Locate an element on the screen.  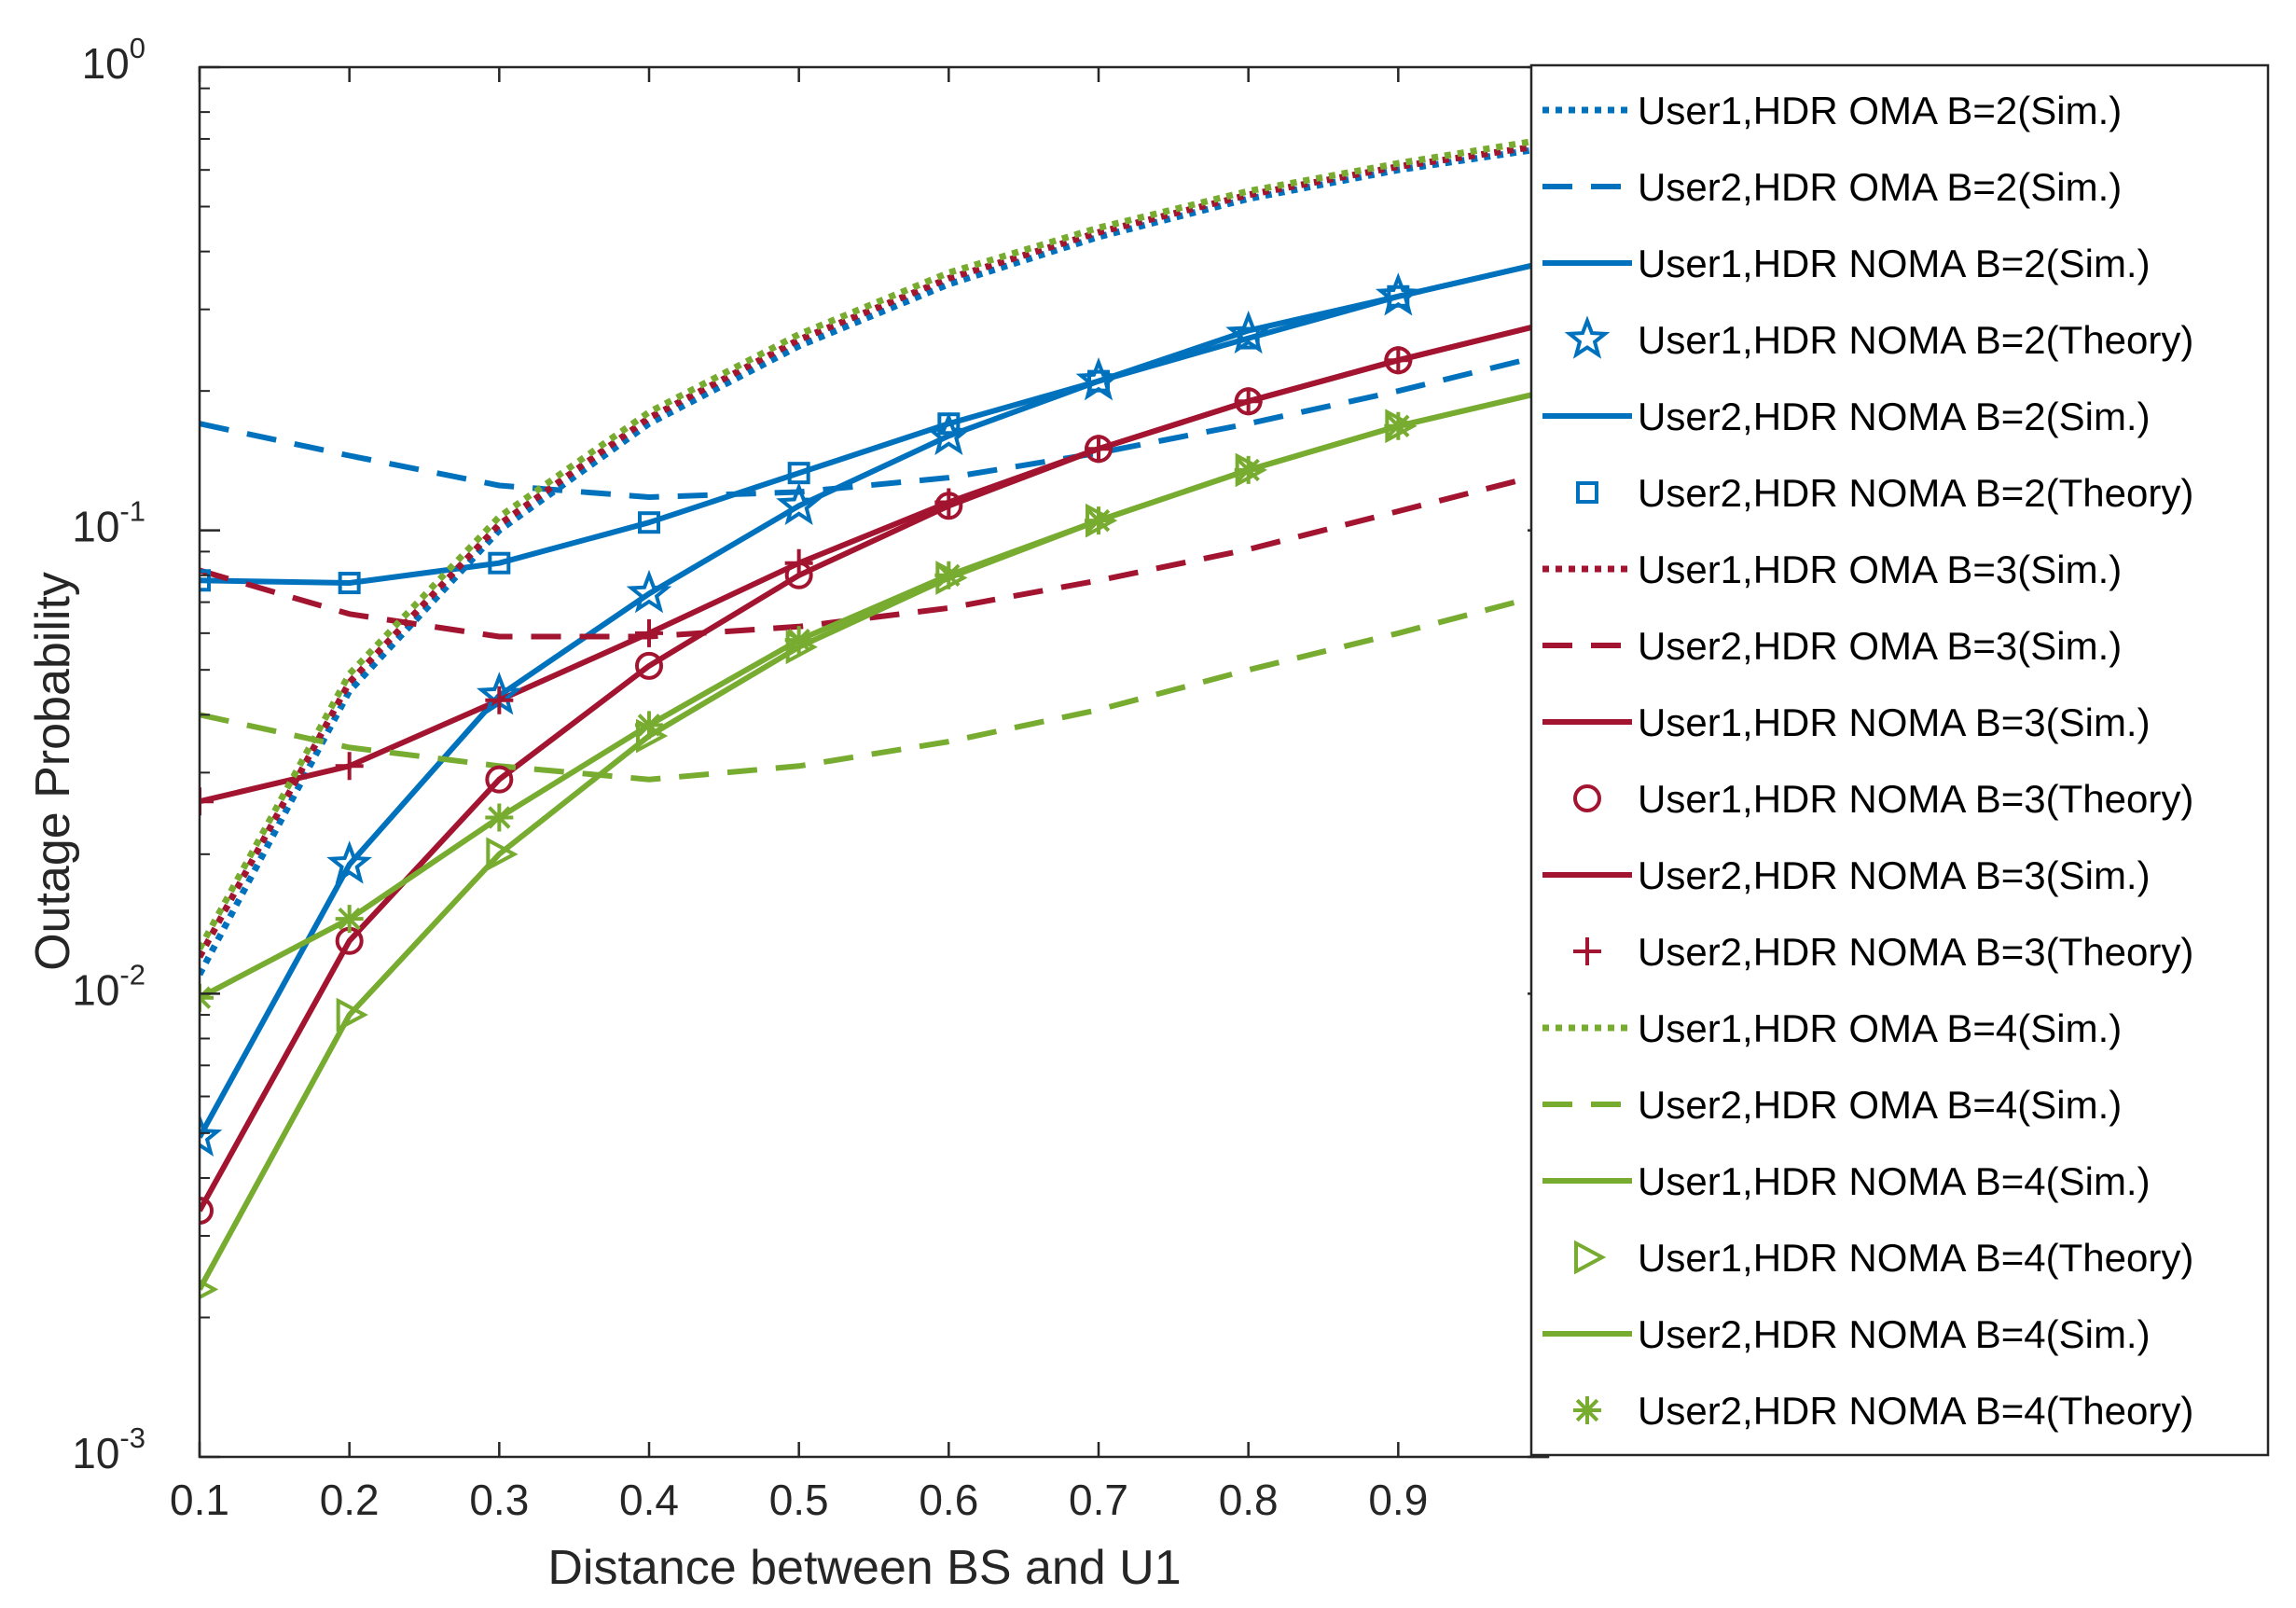
legend-item: User1,HDR NOMA B=3(Theory) is located at coordinates (1883, 799).